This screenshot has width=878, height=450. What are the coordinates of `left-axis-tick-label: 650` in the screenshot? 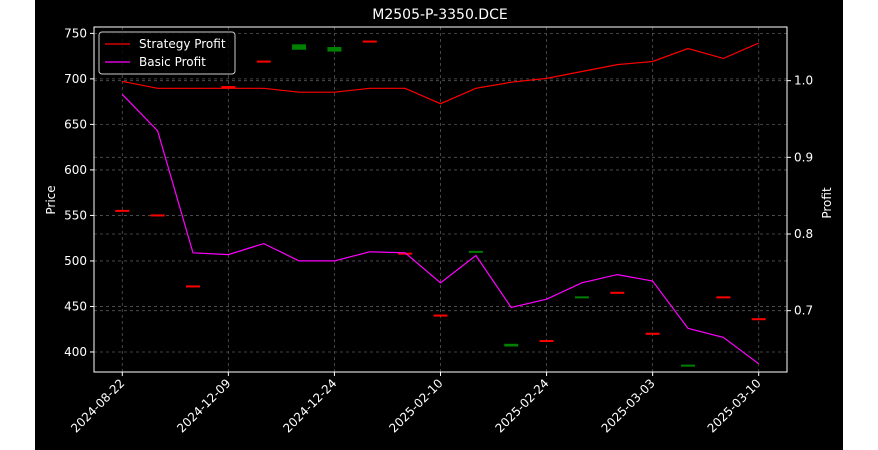 It's located at (75, 124).